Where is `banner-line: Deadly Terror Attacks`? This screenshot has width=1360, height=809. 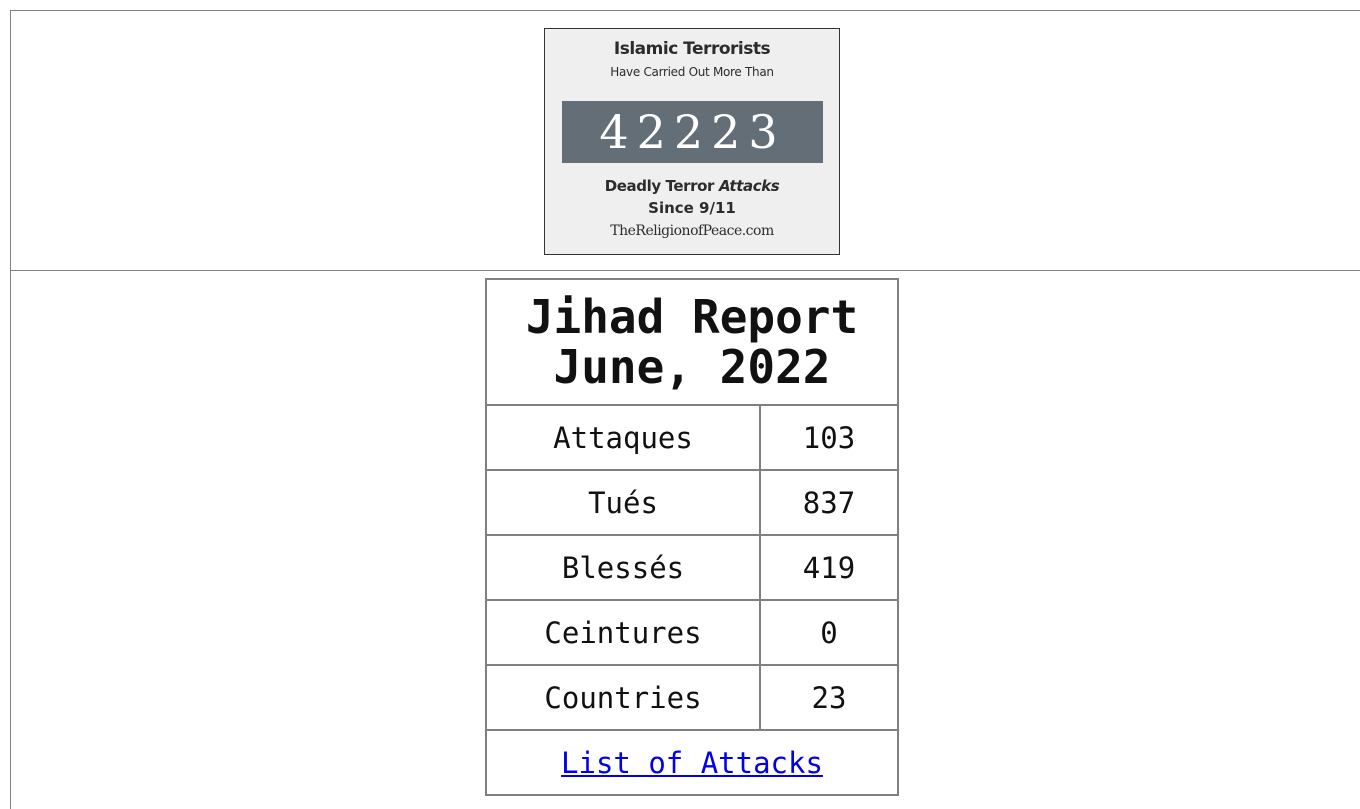 banner-line: Deadly Terror Attacks is located at coordinates (692, 186).